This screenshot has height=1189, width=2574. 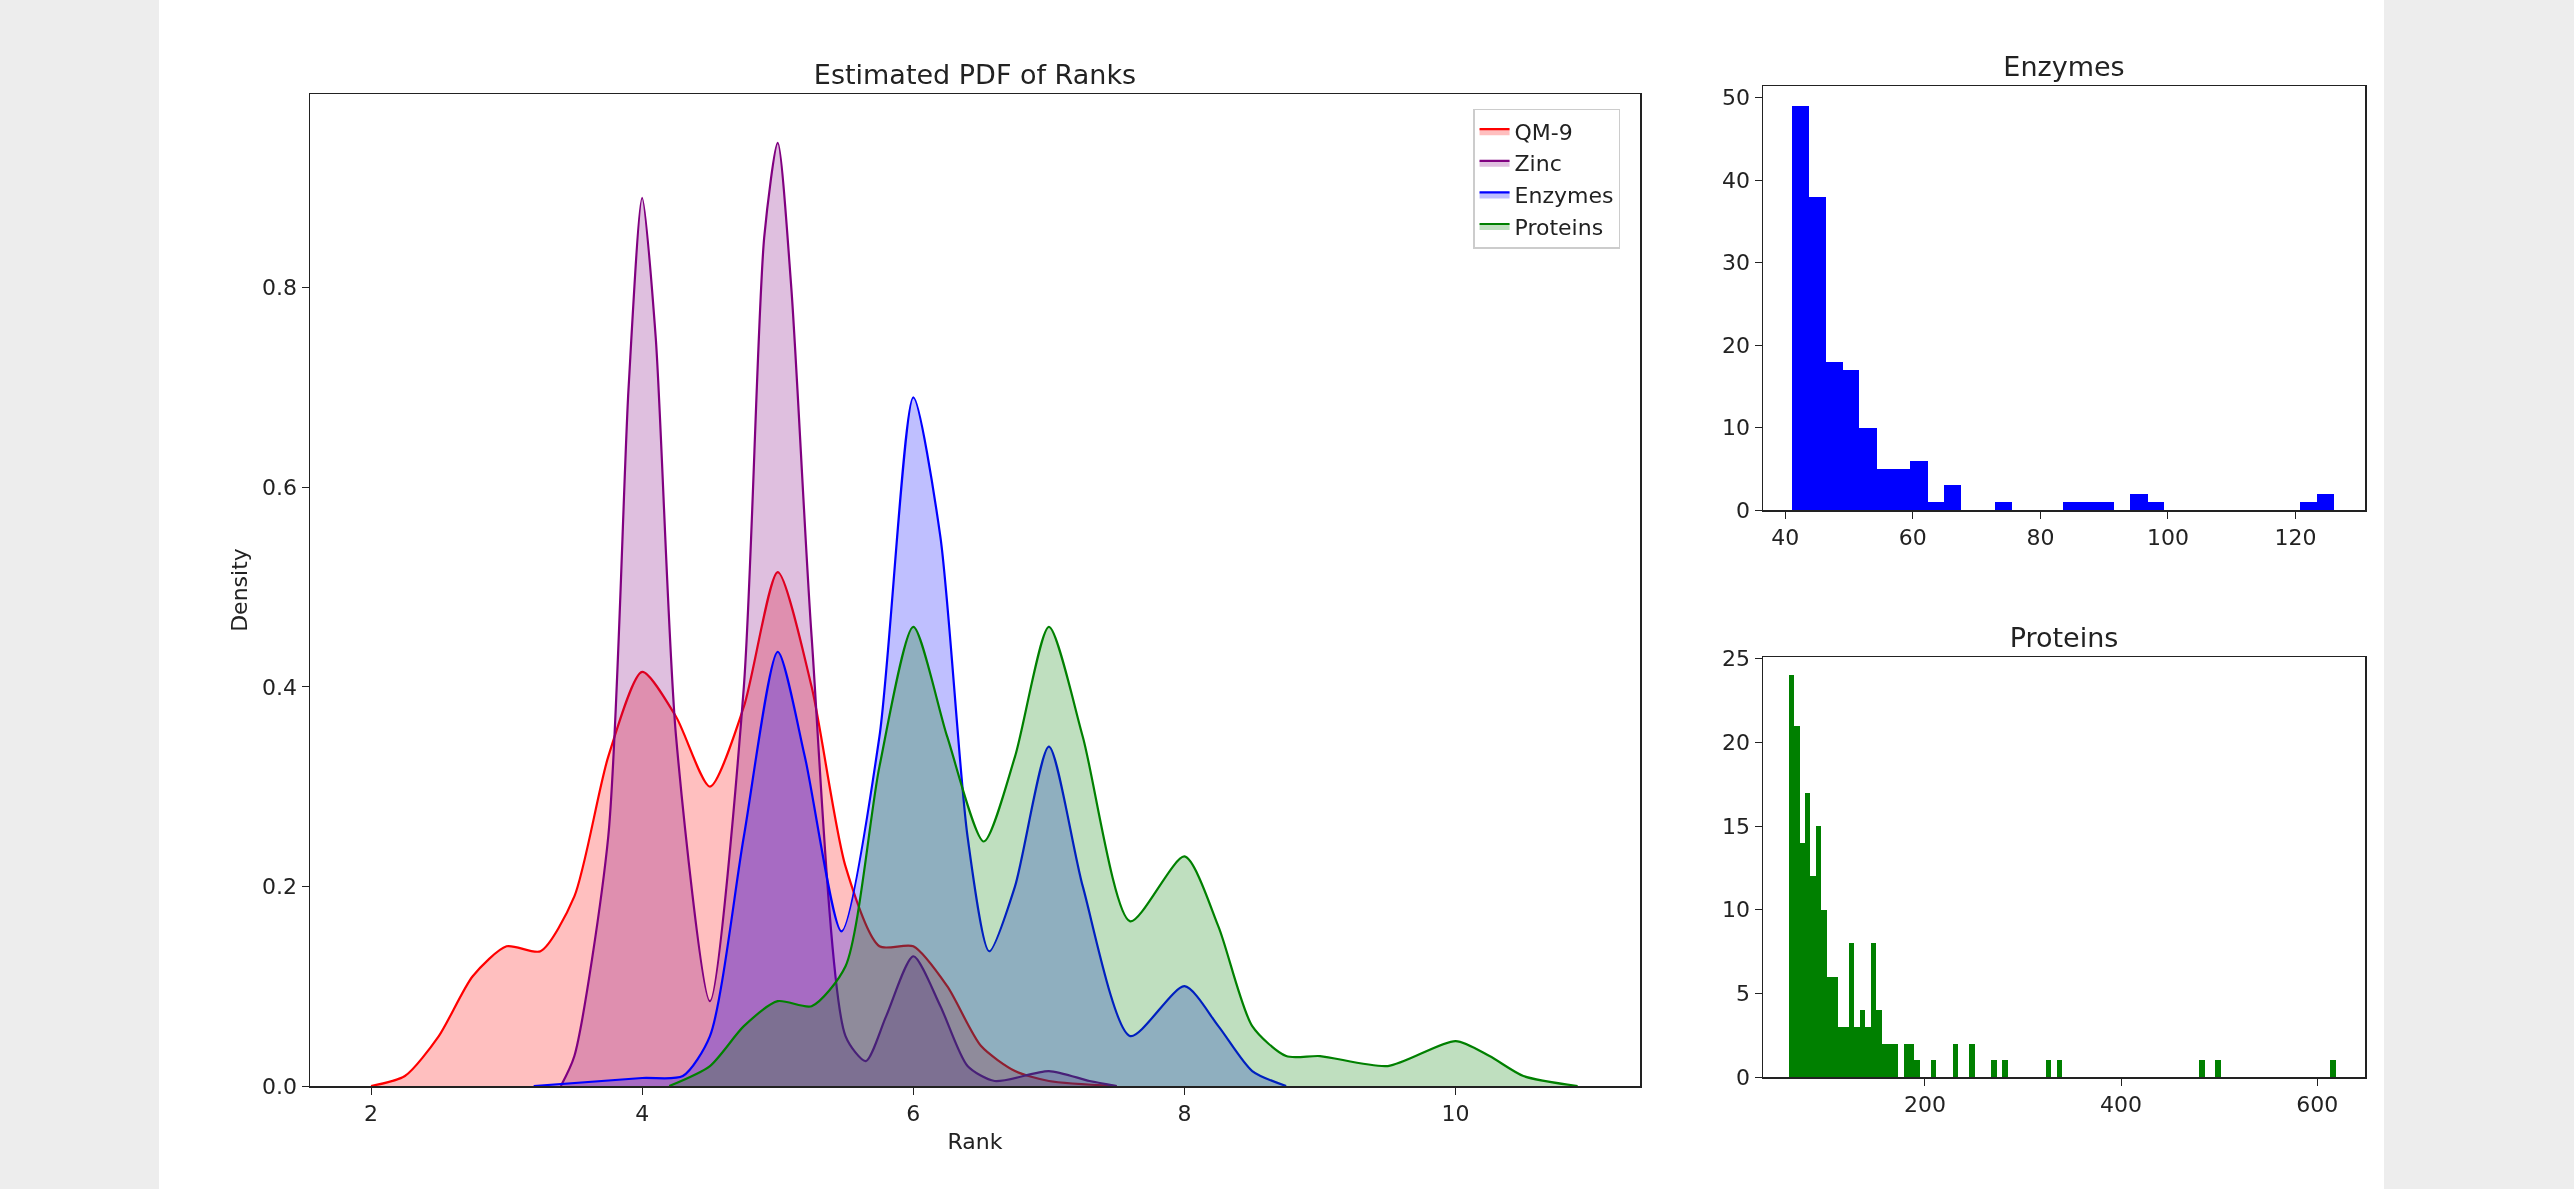 I want to click on legend-label: Enzymes, so click(x=1564, y=195).